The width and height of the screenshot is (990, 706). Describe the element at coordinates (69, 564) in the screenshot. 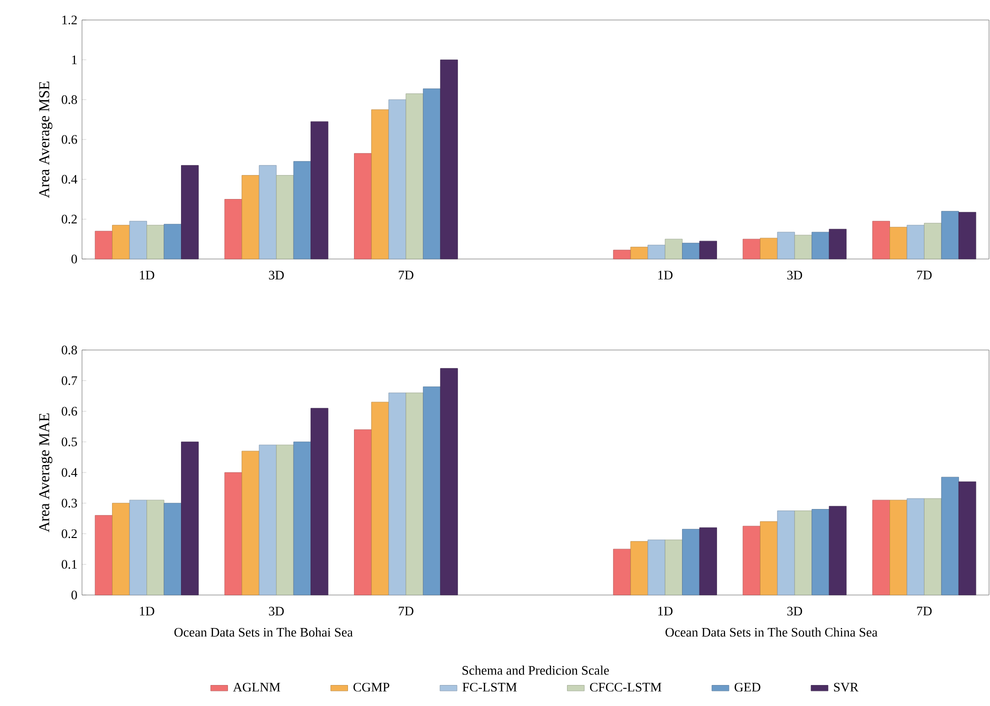

I see `y-tick-label: 0.1` at that location.